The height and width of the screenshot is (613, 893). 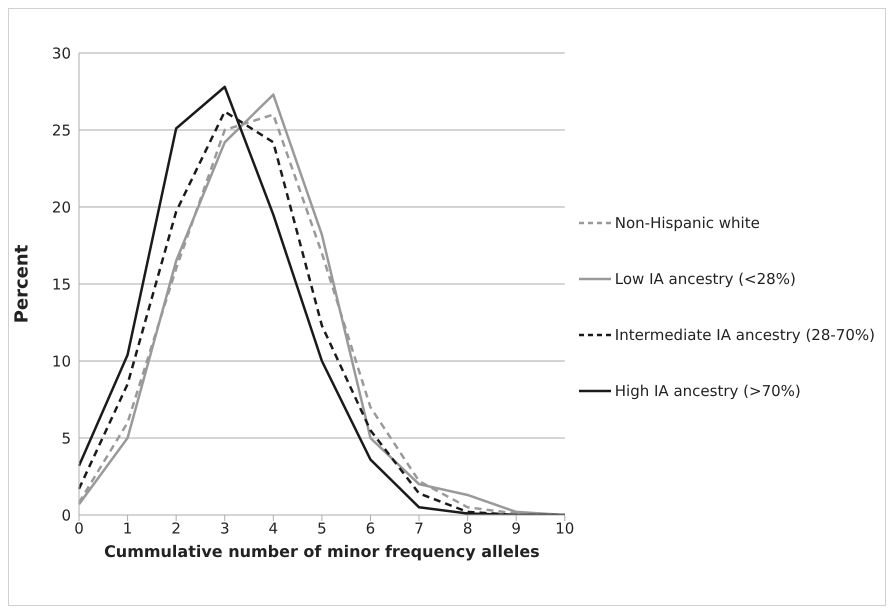 I want to click on x-tick-label: 3, so click(x=225, y=529).